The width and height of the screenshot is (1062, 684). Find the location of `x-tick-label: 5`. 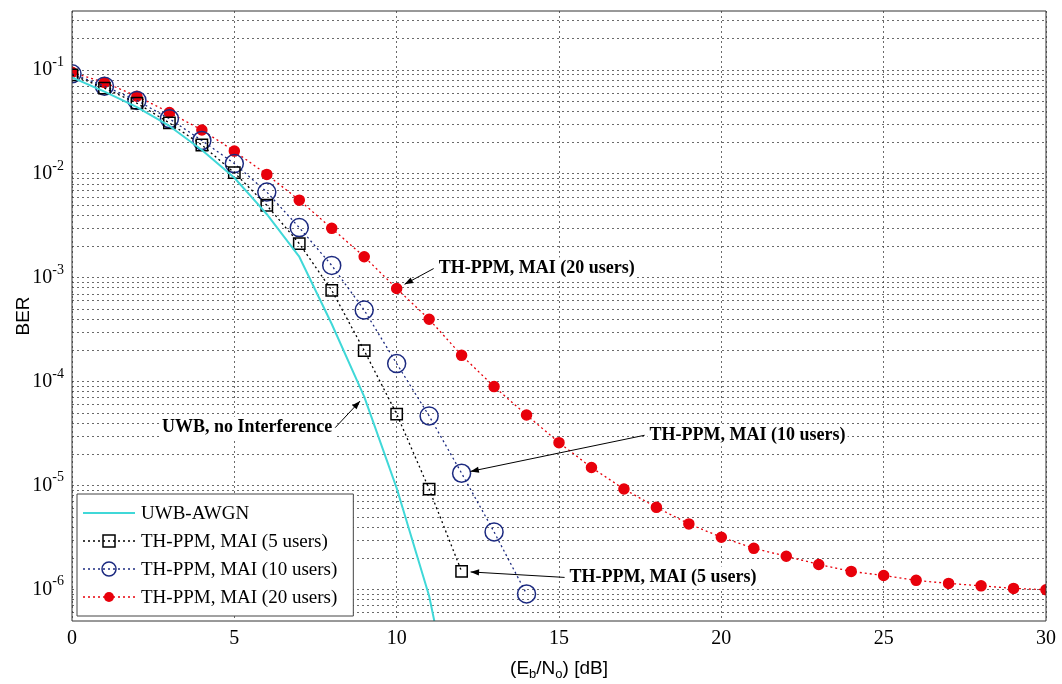

x-tick-label: 5 is located at coordinates (234, 637).